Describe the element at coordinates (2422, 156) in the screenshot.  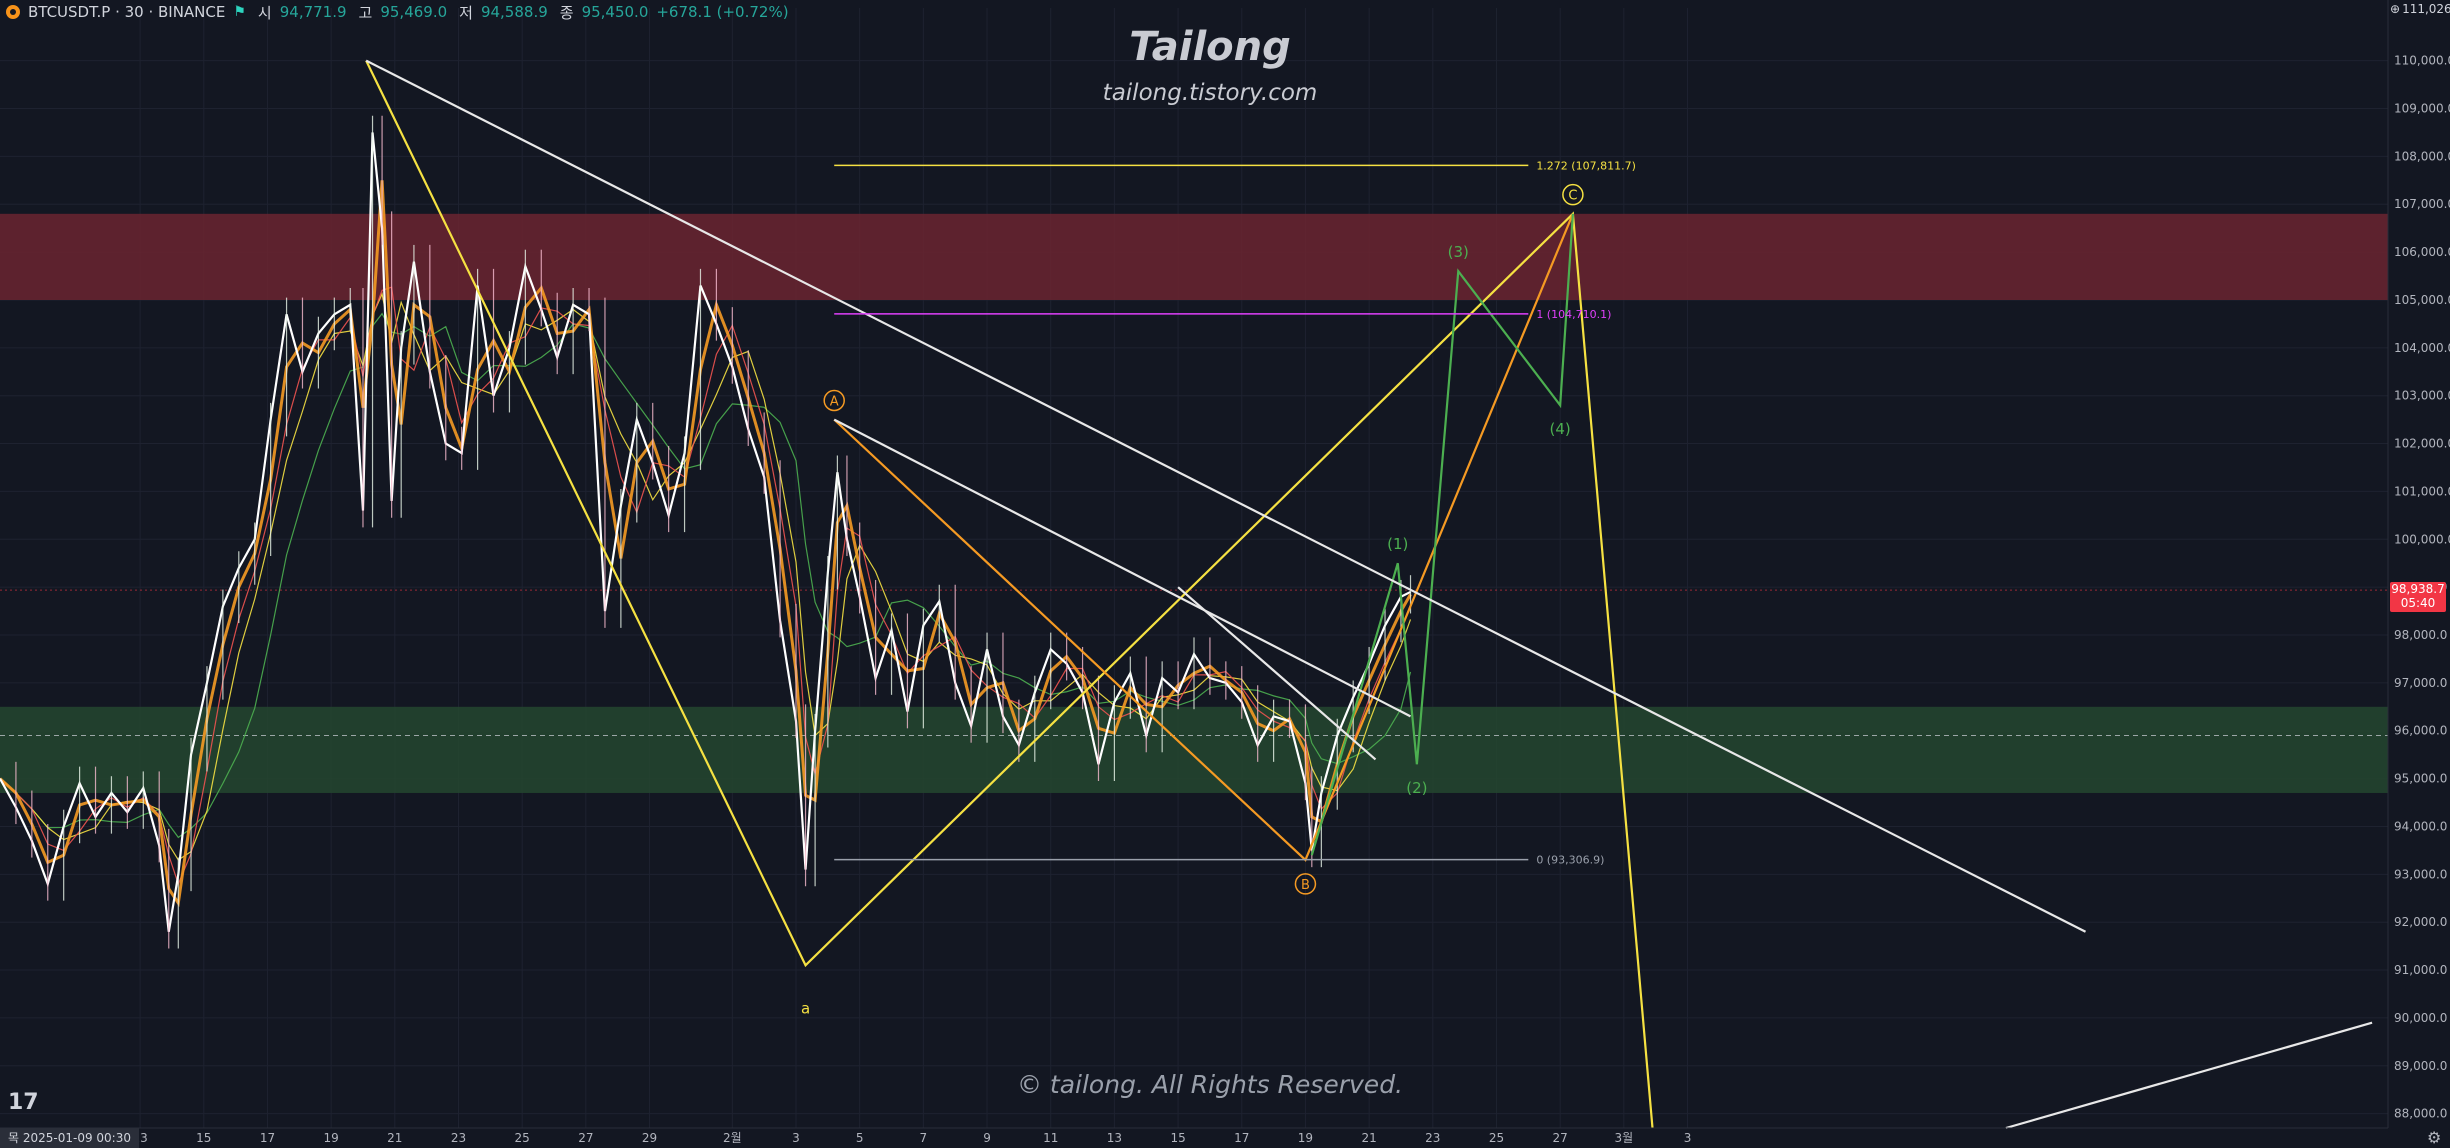
I see `y-tick-label: 108,000.0` at that location.